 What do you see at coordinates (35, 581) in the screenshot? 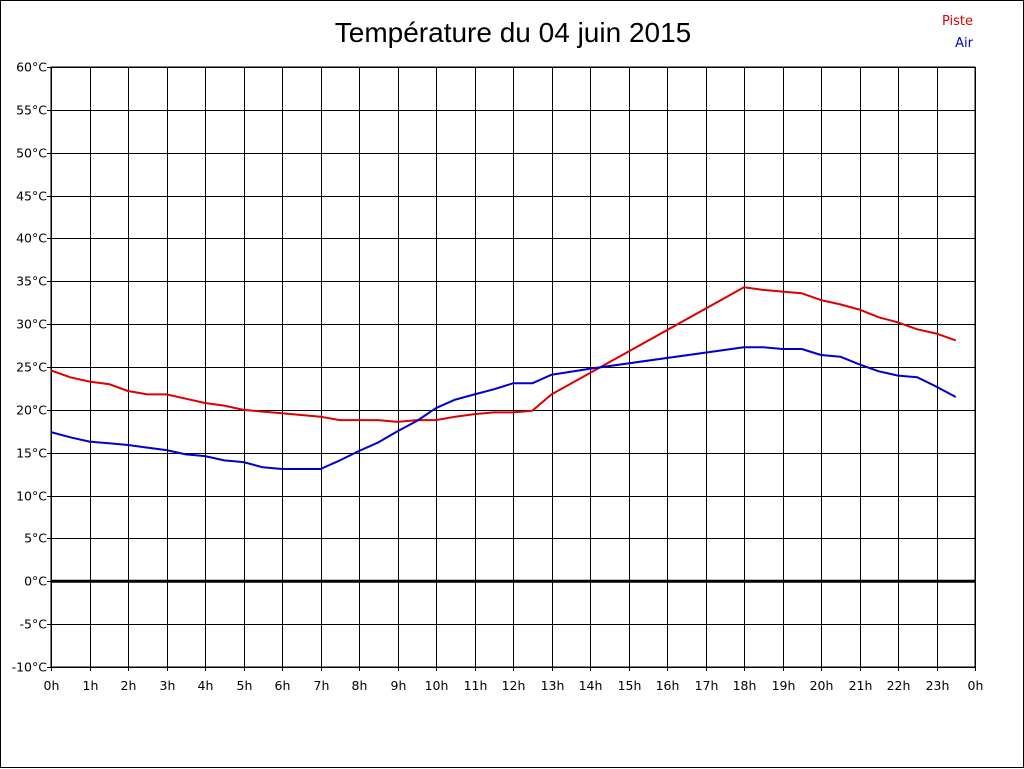
I see `y-tick-label: 0°C` at bounding box center [35, 581].